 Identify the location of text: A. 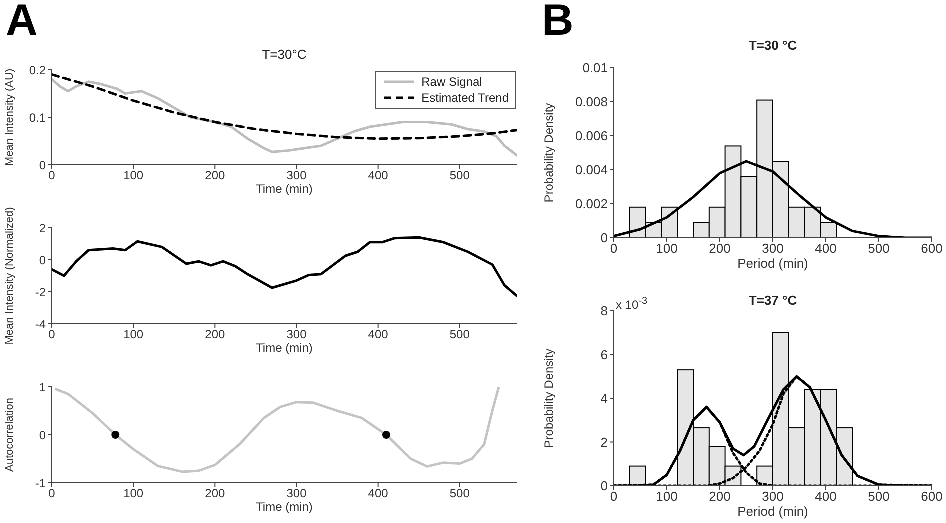
(22, 23).